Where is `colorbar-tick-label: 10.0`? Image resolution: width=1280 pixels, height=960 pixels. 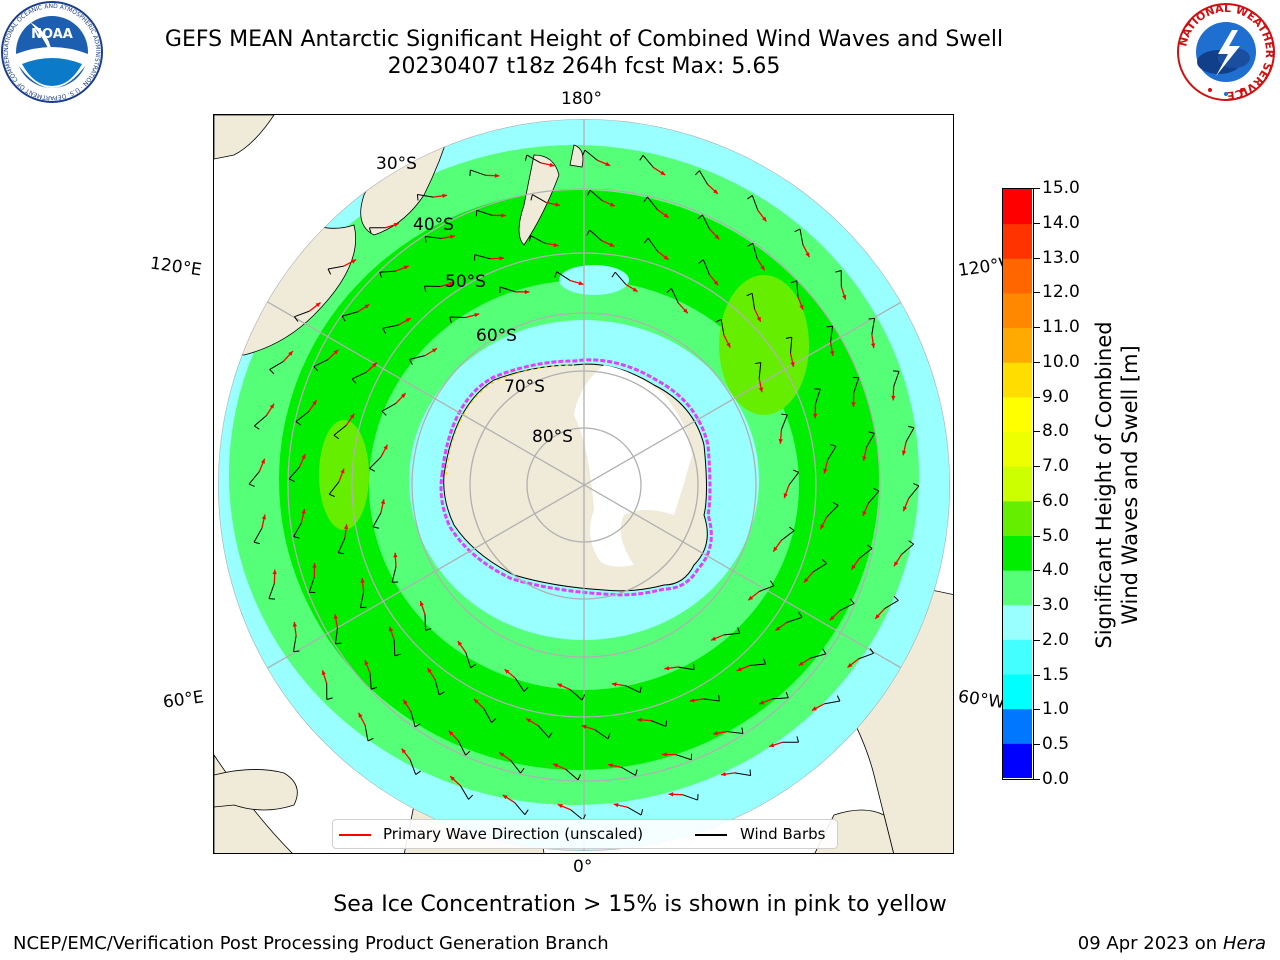
colorbar-tick-label: 10.0 is located at coordinates (1061, 361).